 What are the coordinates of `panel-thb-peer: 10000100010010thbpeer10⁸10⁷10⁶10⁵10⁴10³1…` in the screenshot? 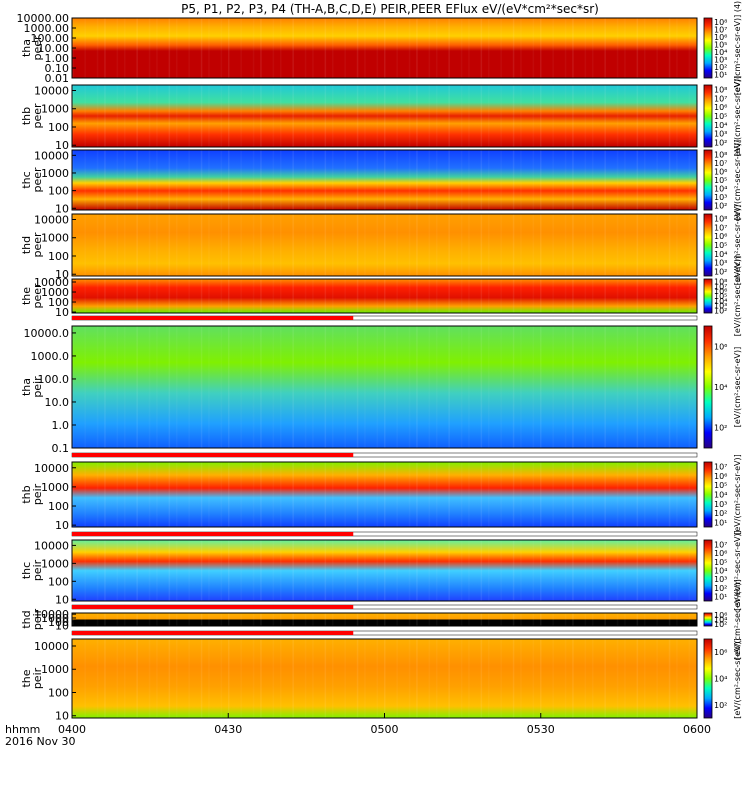 It's located at (381, 116).